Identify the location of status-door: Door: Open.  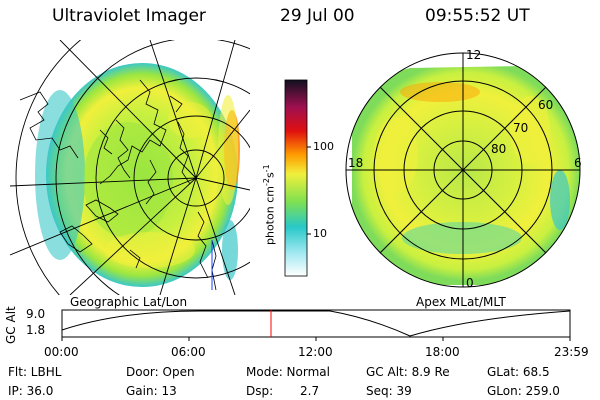
(160, 372).